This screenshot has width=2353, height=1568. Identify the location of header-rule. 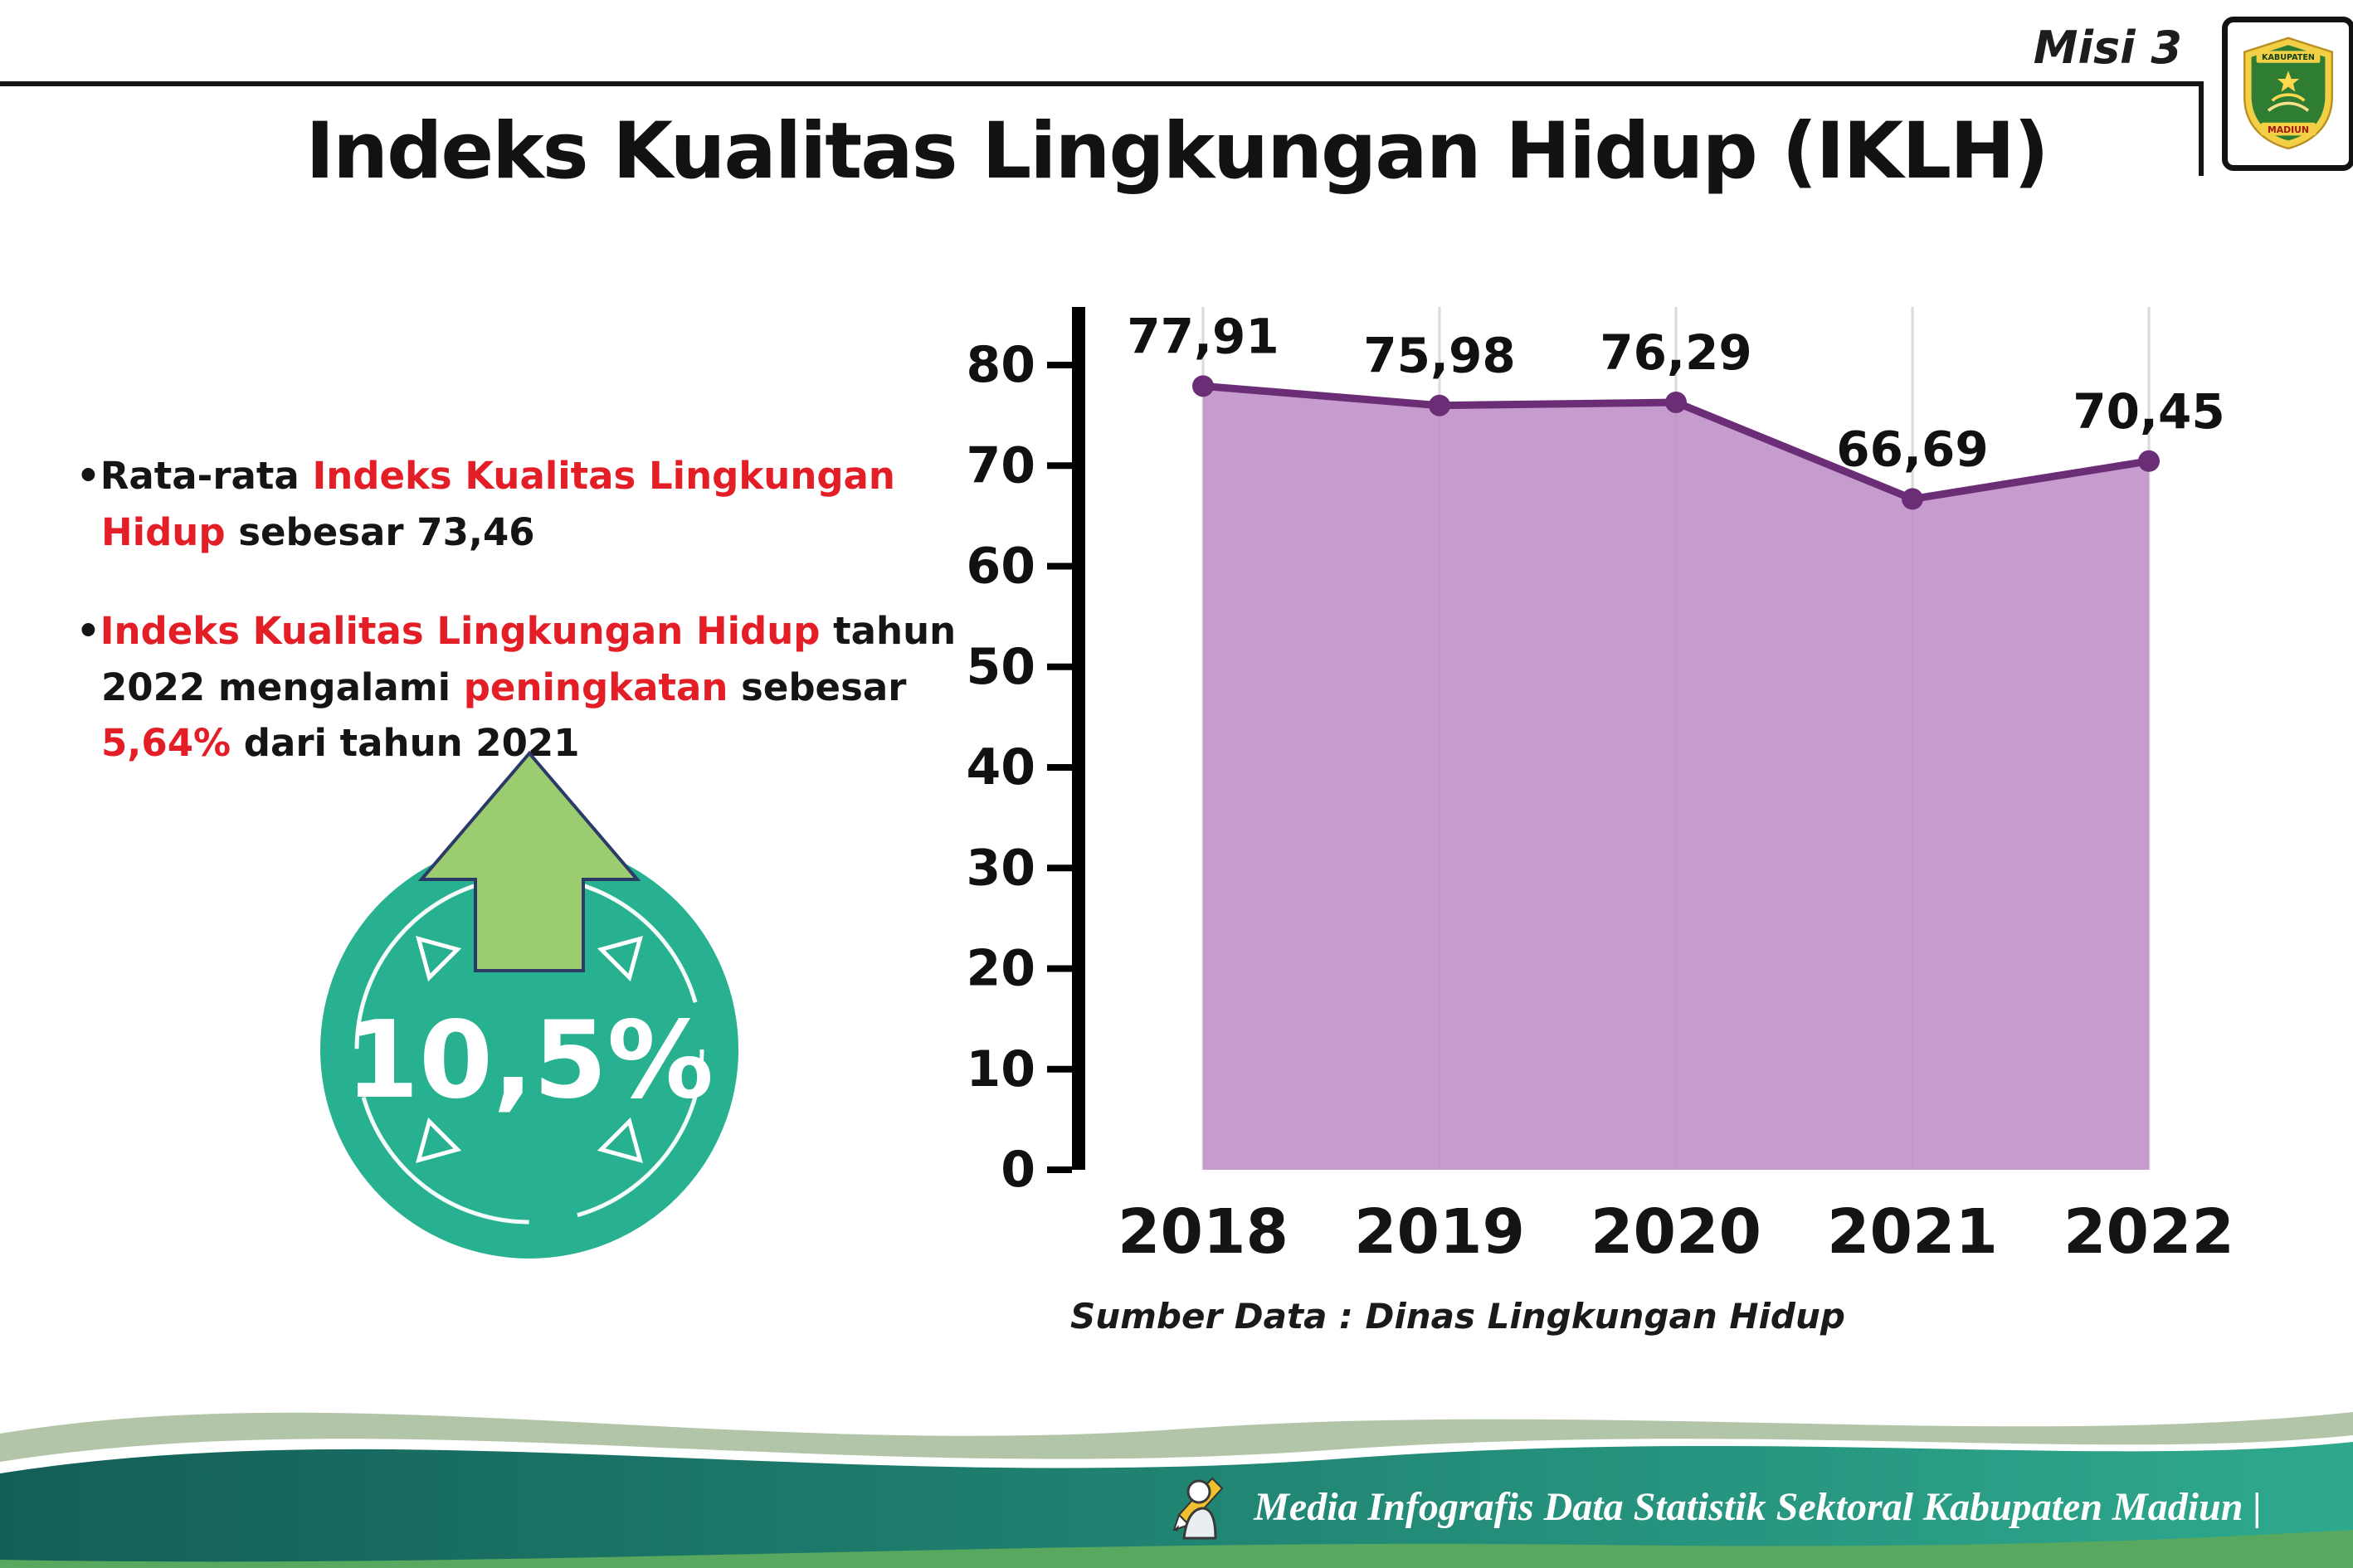
(1099, 83).